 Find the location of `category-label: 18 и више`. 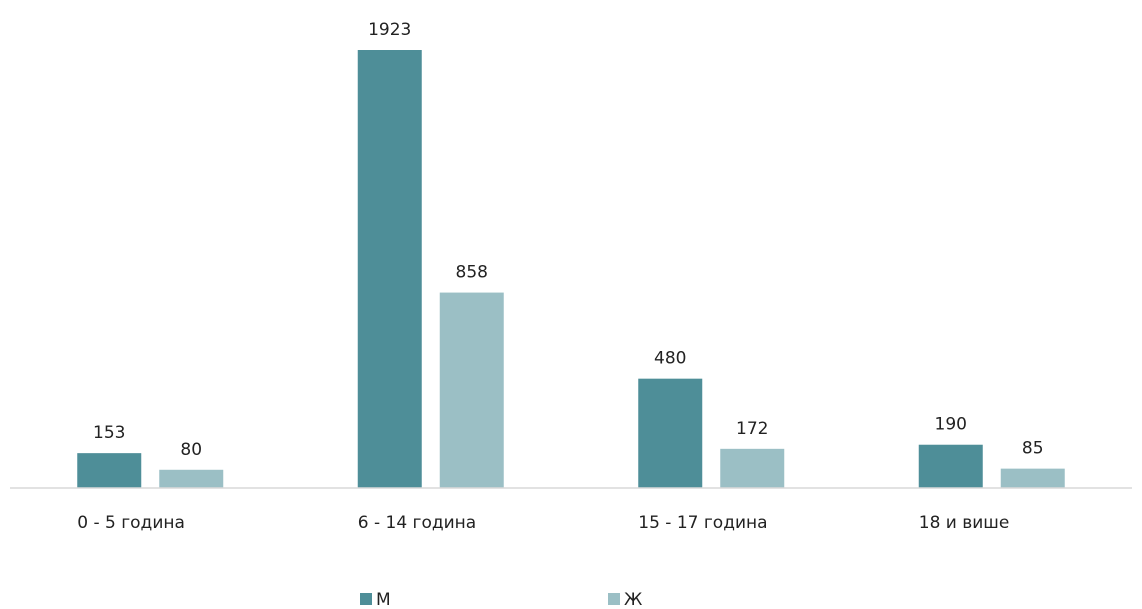

category-label: 18 и више is located at coordinates (964, 523).